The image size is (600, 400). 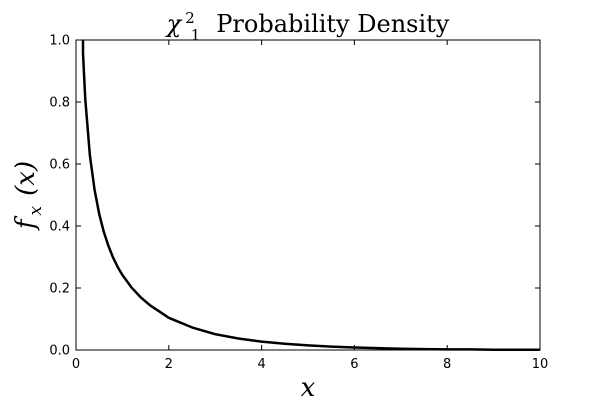 What do you see at coordinates (308, 386) in the screenshot?
I see `x-axis-label: x` at bounding box center [308, 386].